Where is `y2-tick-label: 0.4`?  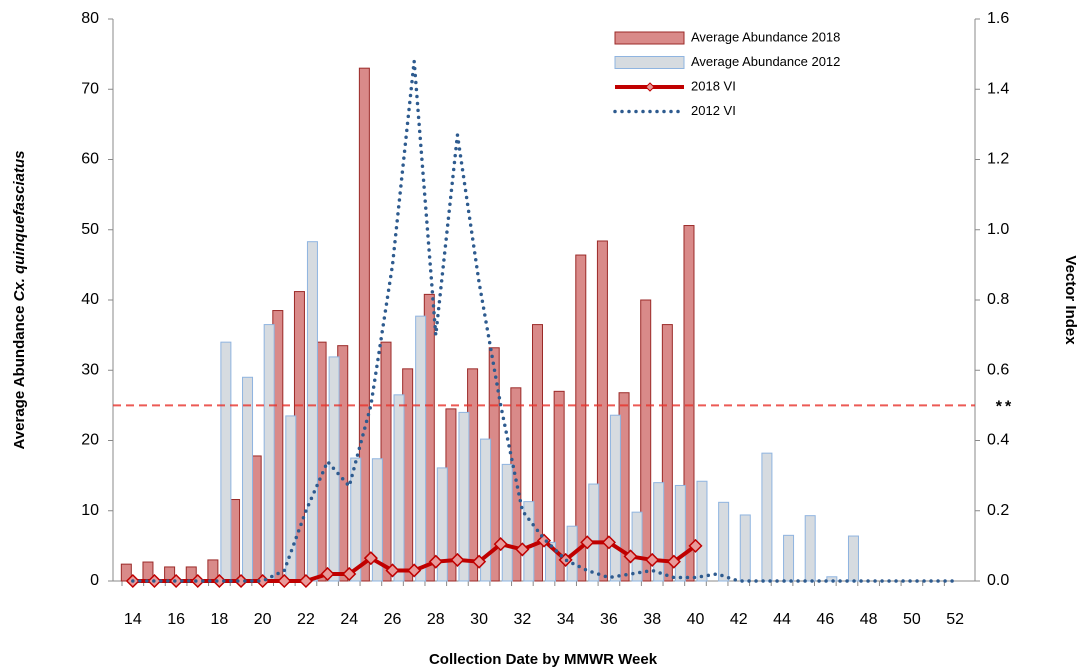 y2-tick-label: 0.4 is located at coordinates (998, 440).